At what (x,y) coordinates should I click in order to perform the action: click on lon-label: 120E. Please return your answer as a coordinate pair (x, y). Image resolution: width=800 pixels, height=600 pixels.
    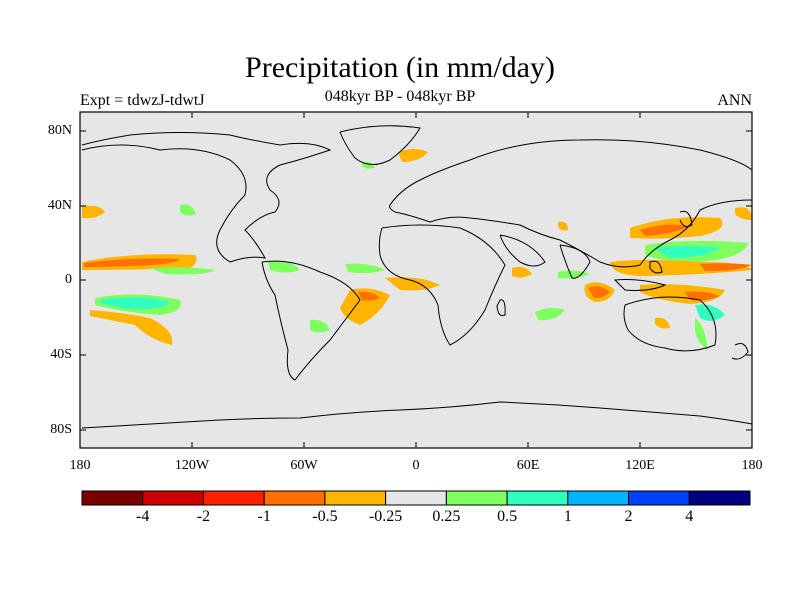
    Looking at the image, I should click on (640, 465).